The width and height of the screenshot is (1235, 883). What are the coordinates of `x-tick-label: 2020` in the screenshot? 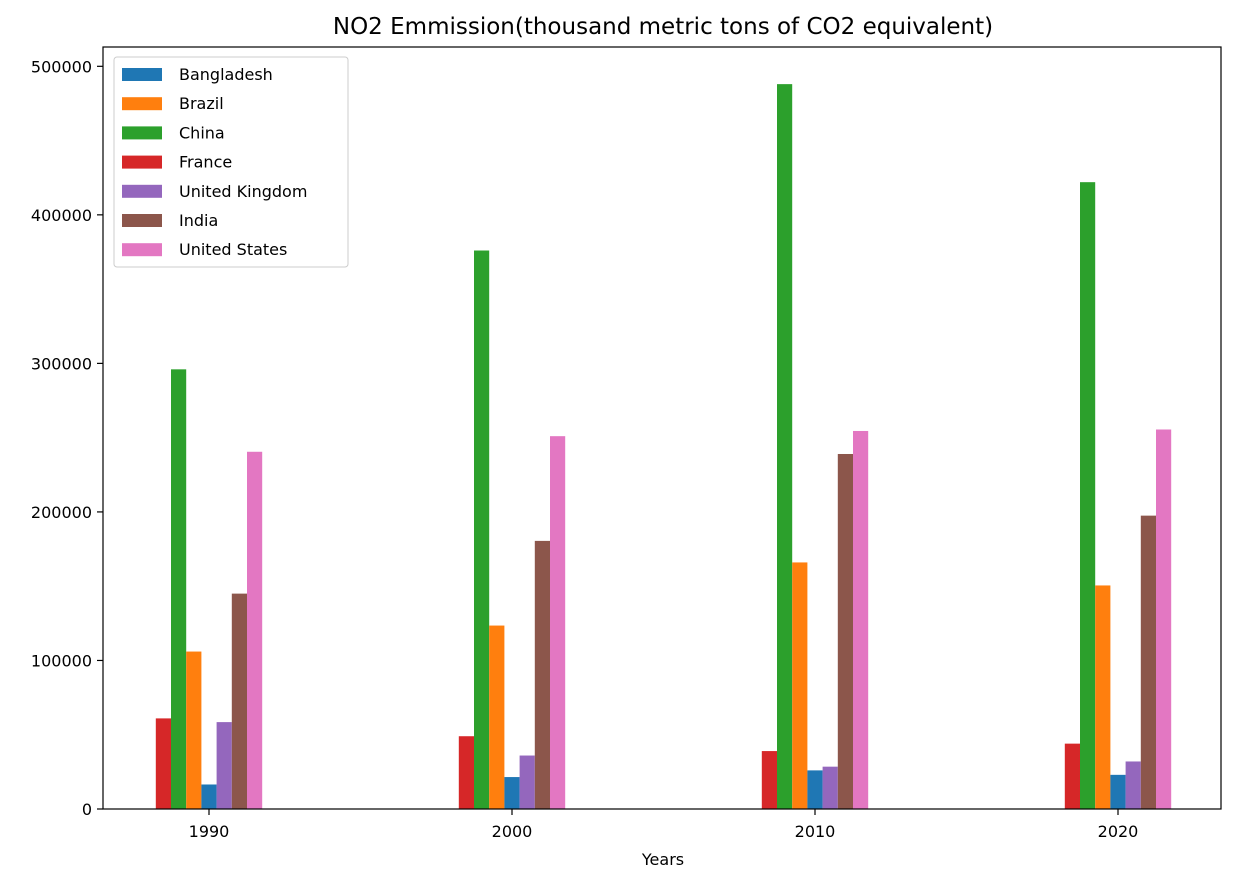 It's located at (1118, 831).